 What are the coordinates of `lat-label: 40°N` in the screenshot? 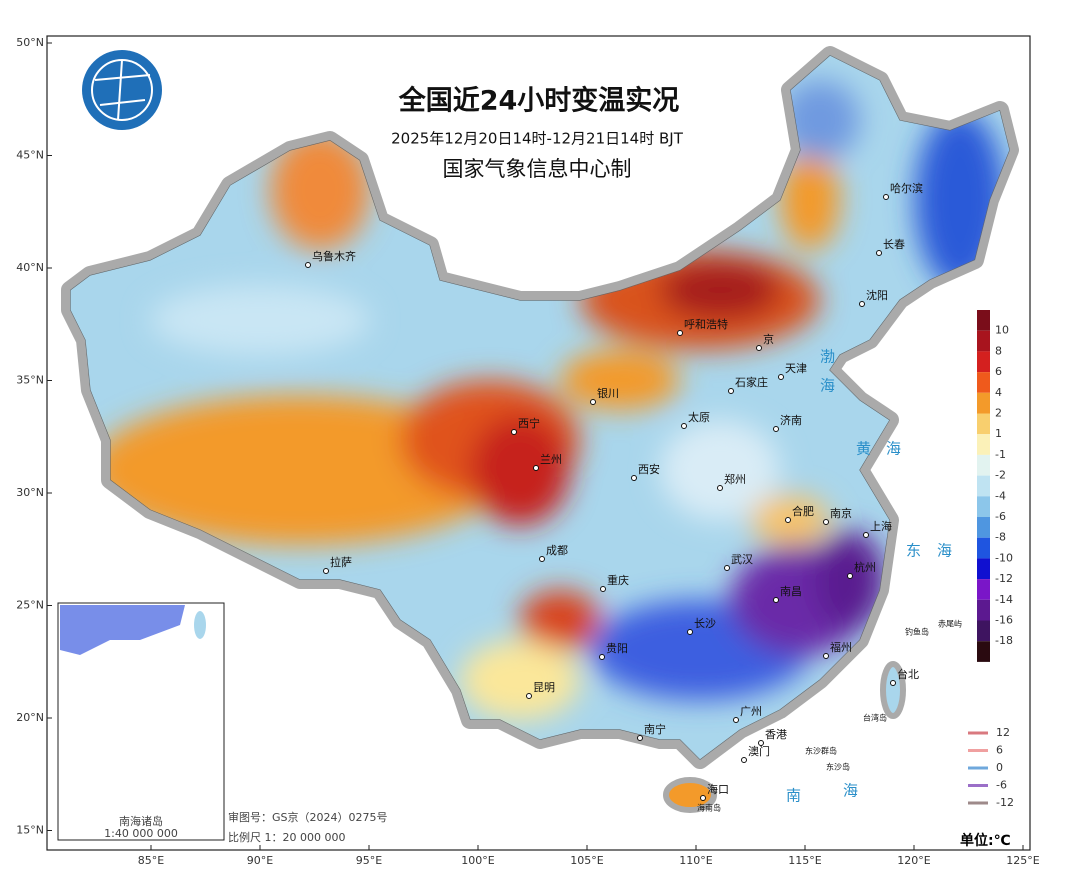 It's located at (30, 267).